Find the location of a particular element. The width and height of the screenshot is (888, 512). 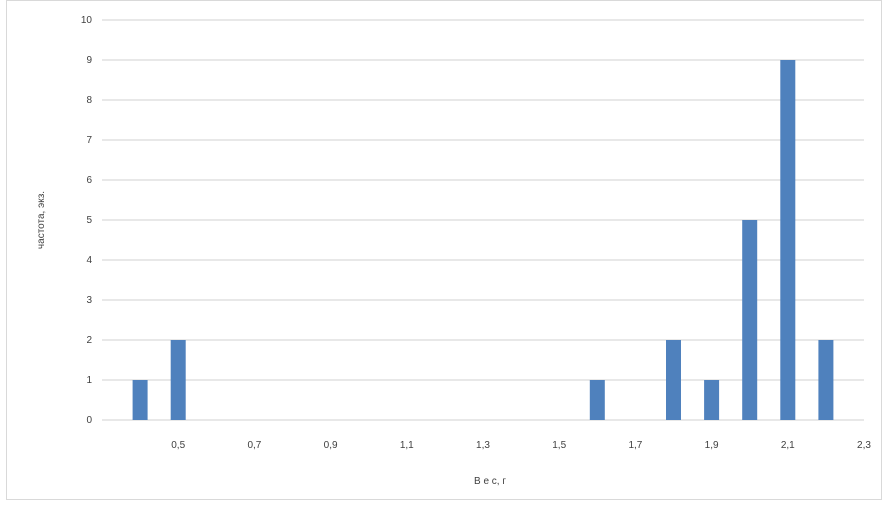

x-tick-label: 1,5 is located at coordinates (559, 445).